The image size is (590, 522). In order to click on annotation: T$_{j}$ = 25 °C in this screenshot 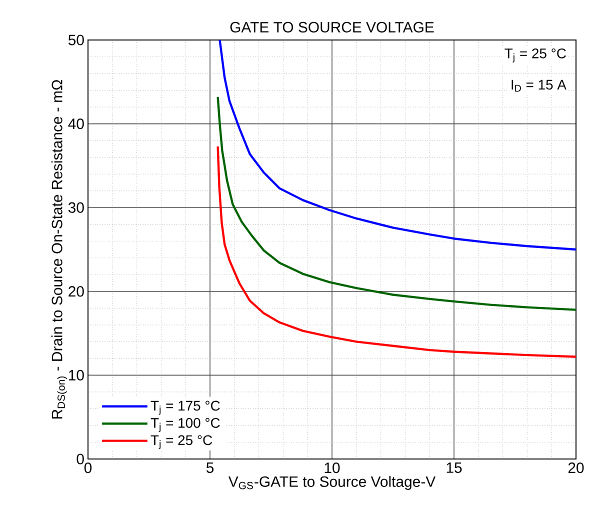, I will do `click(535, 55)`.